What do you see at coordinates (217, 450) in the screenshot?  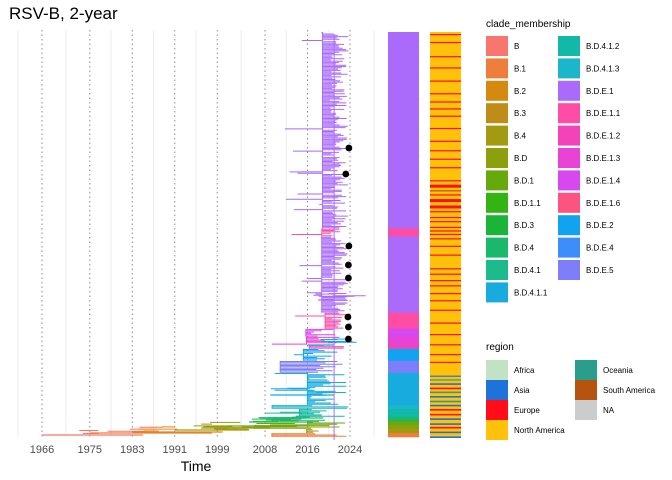 I see `x-tick-label: 1999` at bounding box center [217, 450].